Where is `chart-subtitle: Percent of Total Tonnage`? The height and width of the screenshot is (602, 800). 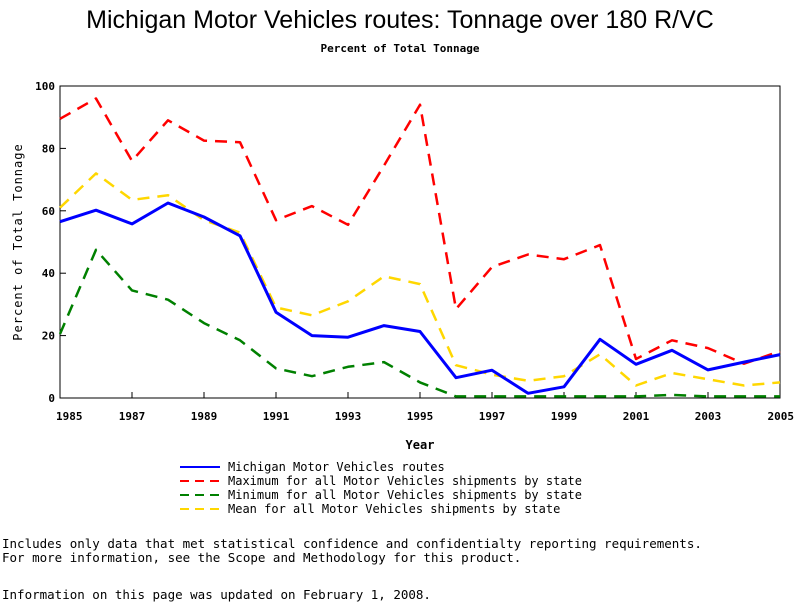 chart-subtitle: Percent of Total Tonnage is located at coordinates (400, 48).